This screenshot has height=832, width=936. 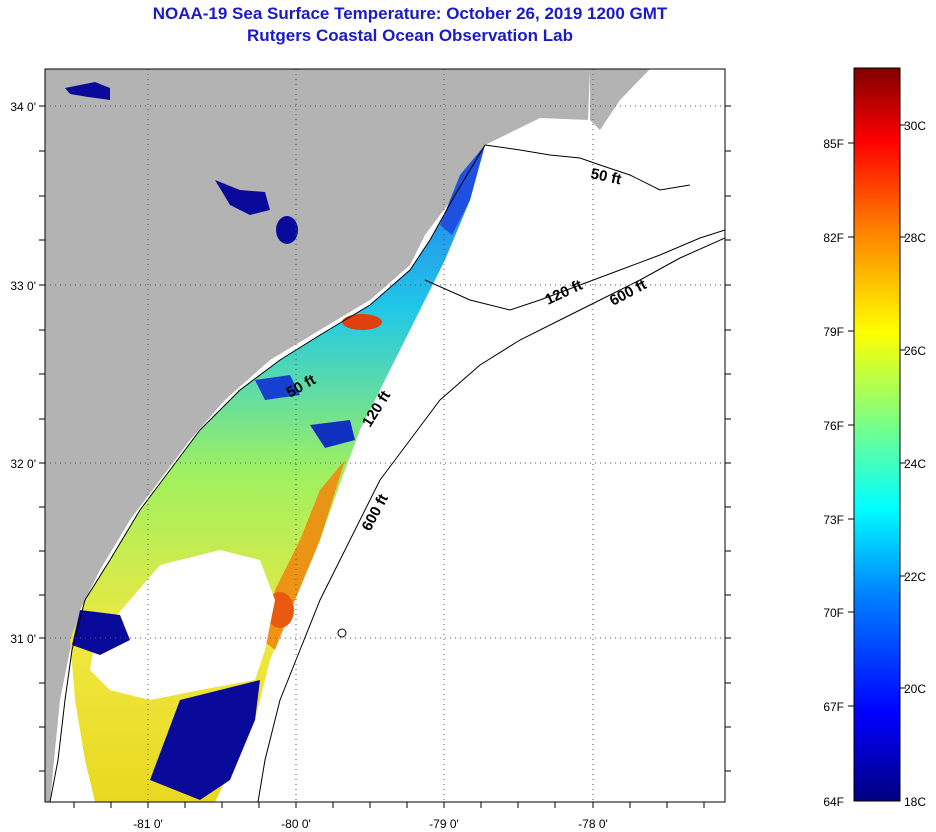 What do you see at coordinates (23, 639) in the screenshot?
I see `lat-label-31: 31 0'` at bounding box center [23, 639].